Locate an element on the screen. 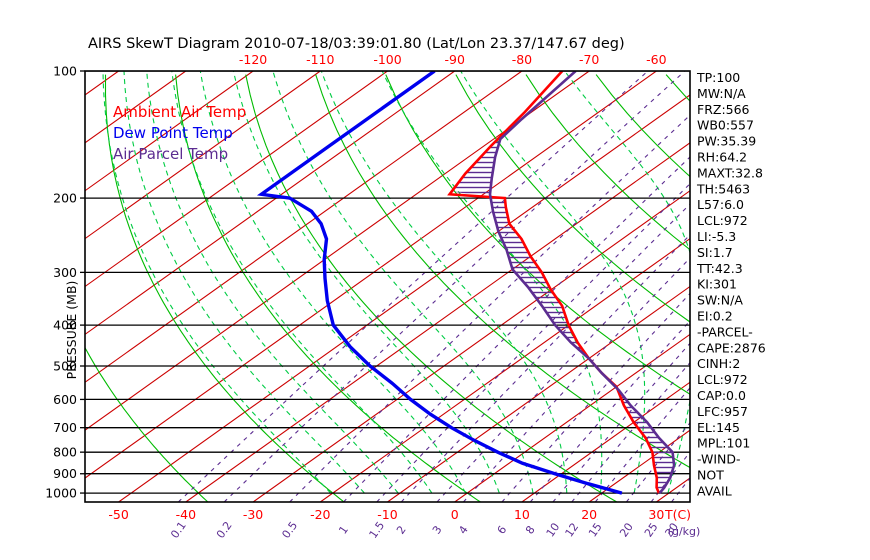 The image size is (870, 560). stats-line: MAXT:32.8 is located at coordinates (730, 172).